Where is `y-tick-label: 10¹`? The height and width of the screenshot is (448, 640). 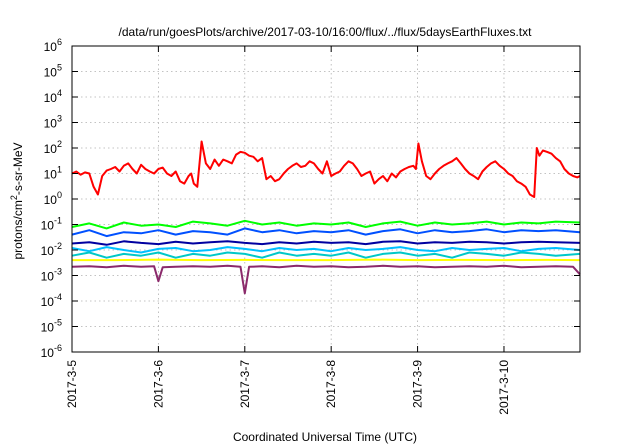
y-tick-label: 10¹ is located at coordinates (53, 173).